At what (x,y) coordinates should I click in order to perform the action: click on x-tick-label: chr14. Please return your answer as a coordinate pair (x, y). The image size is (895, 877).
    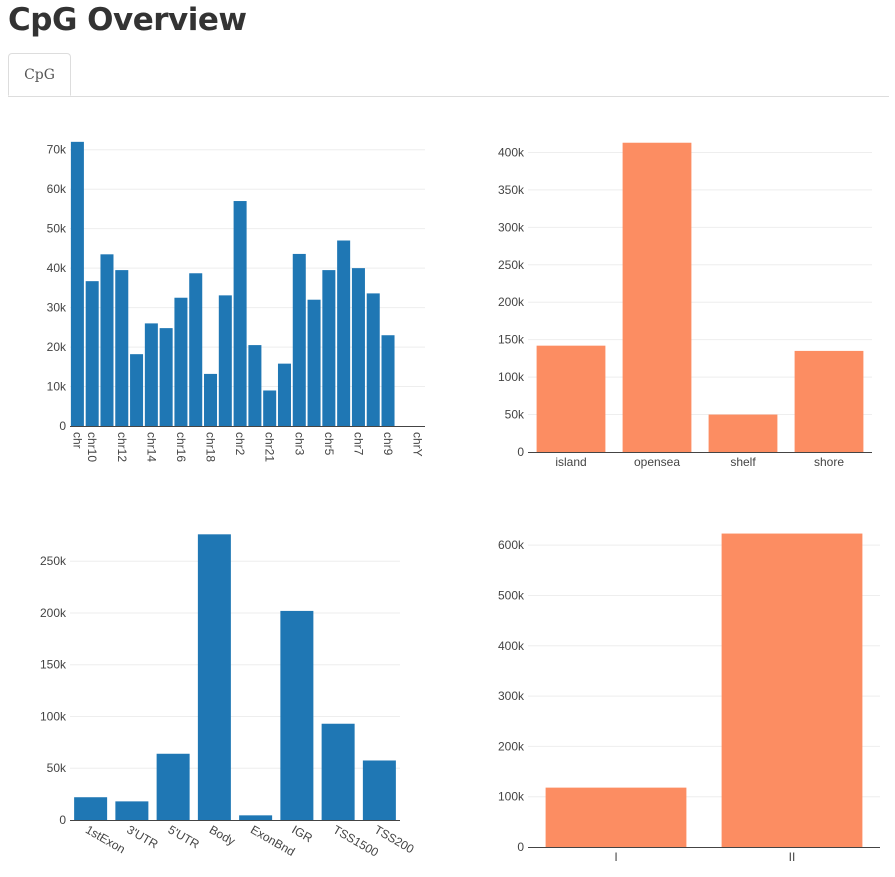
    Looking at the image, I should click on (151, 447).